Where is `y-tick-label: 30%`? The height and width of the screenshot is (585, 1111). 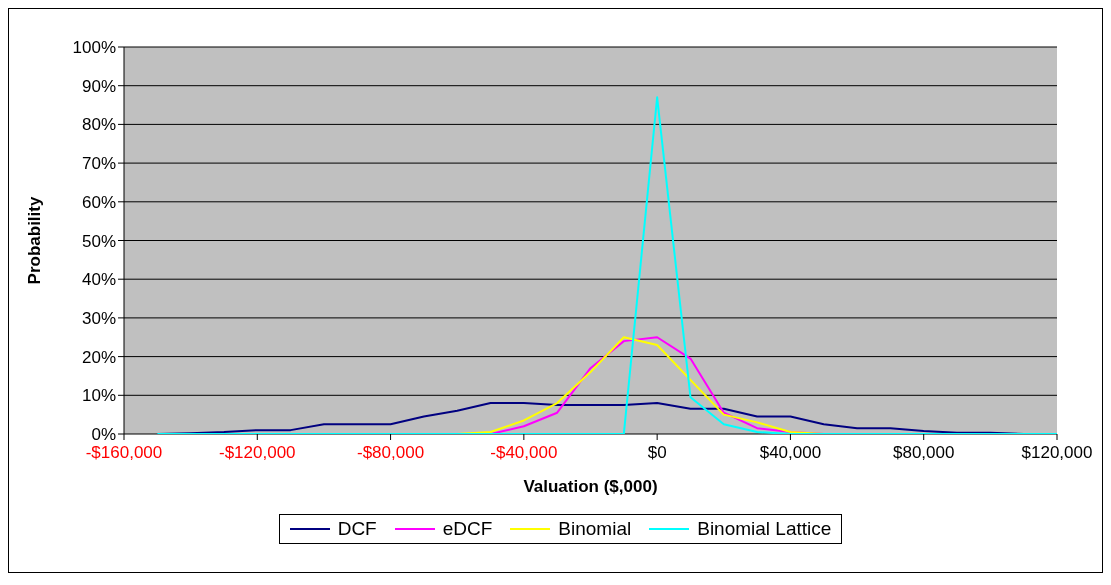
y-tick-label: 30% is located at coordinates (98, 318).